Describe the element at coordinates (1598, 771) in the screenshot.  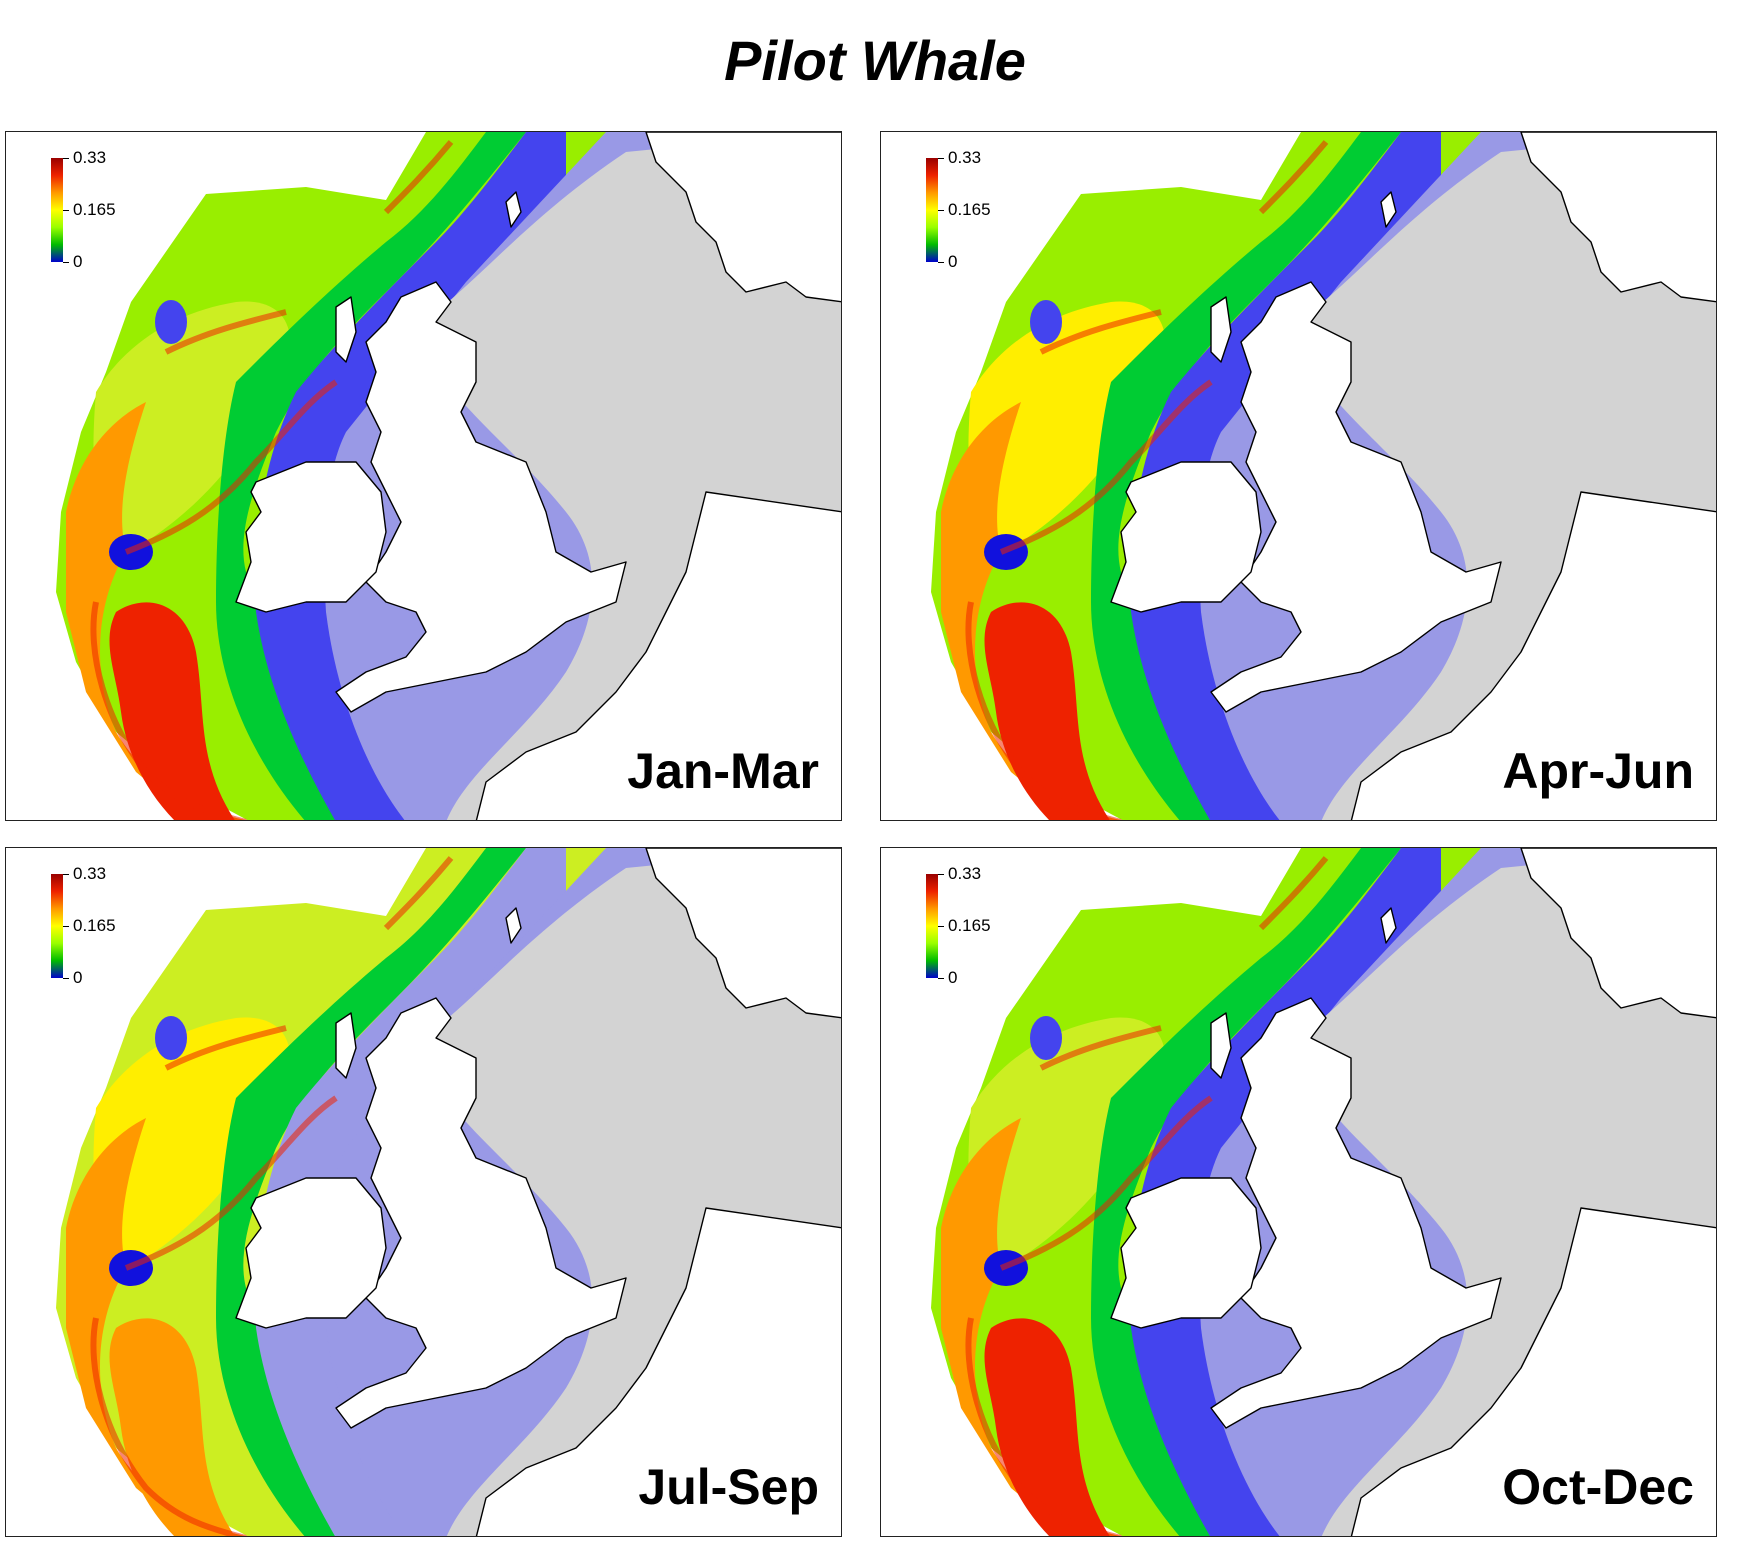
I see `season-label: Apr-Jun` at that location.